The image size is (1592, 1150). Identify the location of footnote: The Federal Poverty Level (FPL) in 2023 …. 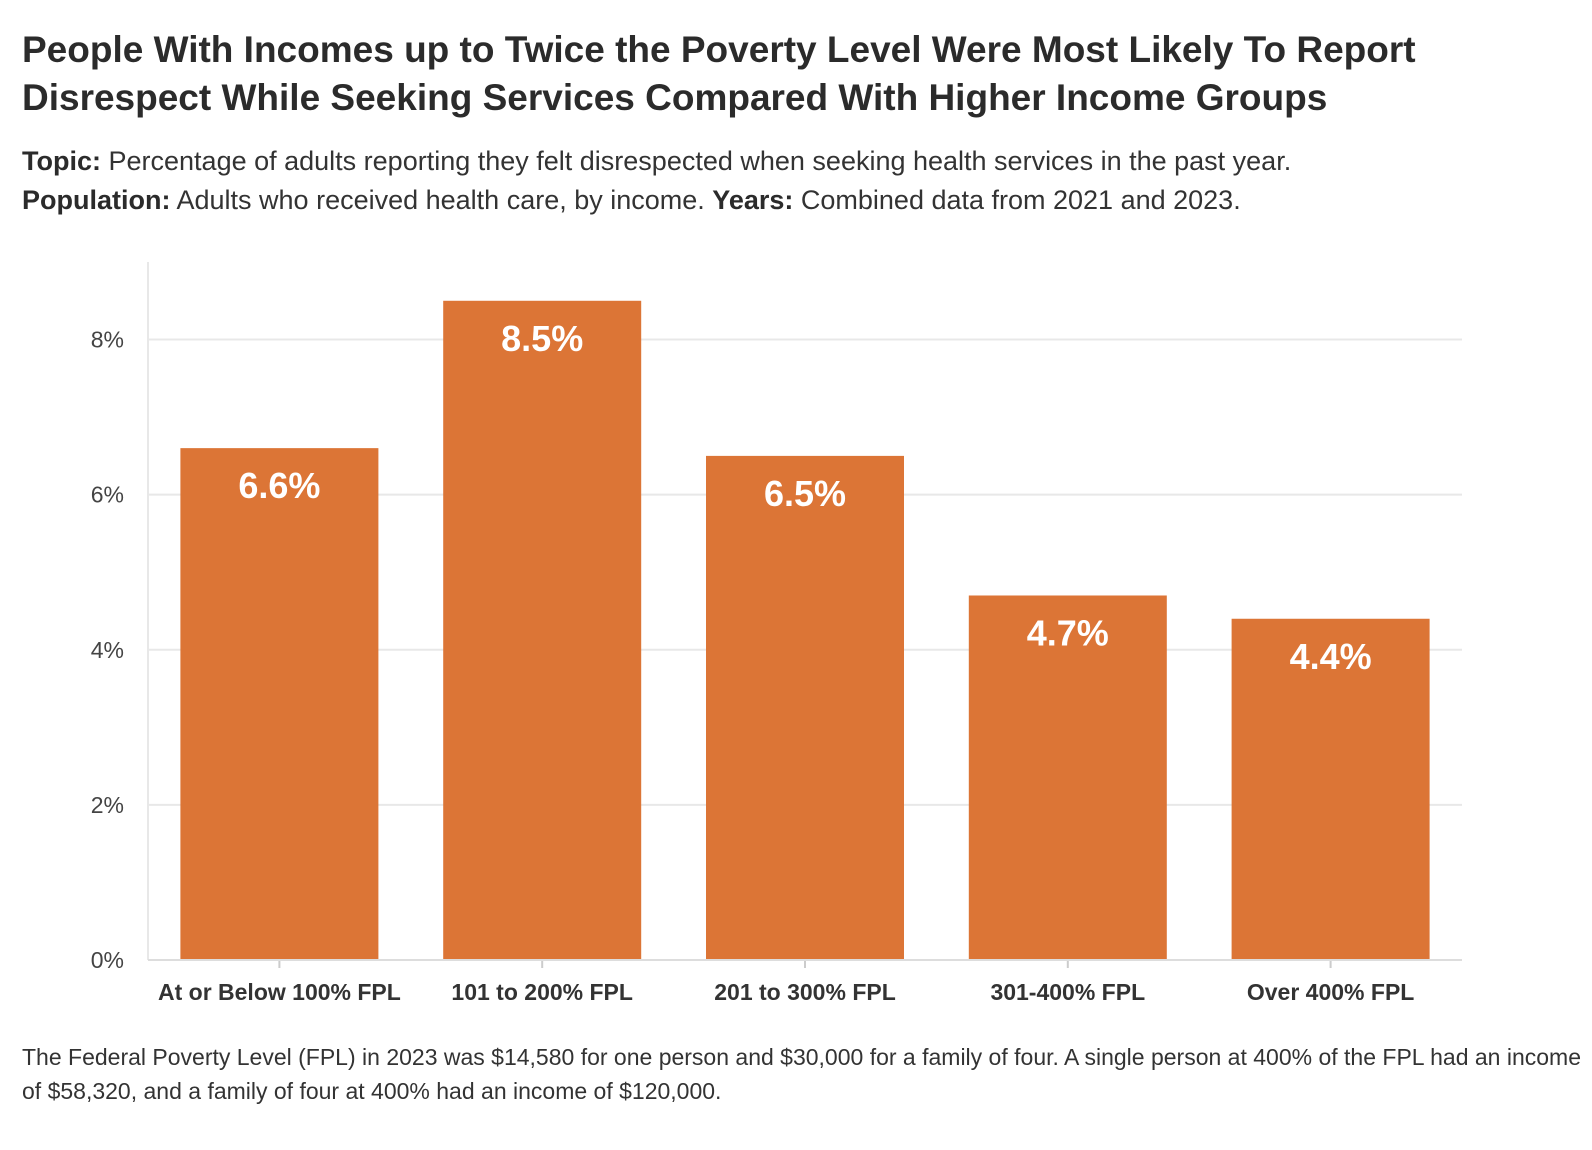
(801, 1074).